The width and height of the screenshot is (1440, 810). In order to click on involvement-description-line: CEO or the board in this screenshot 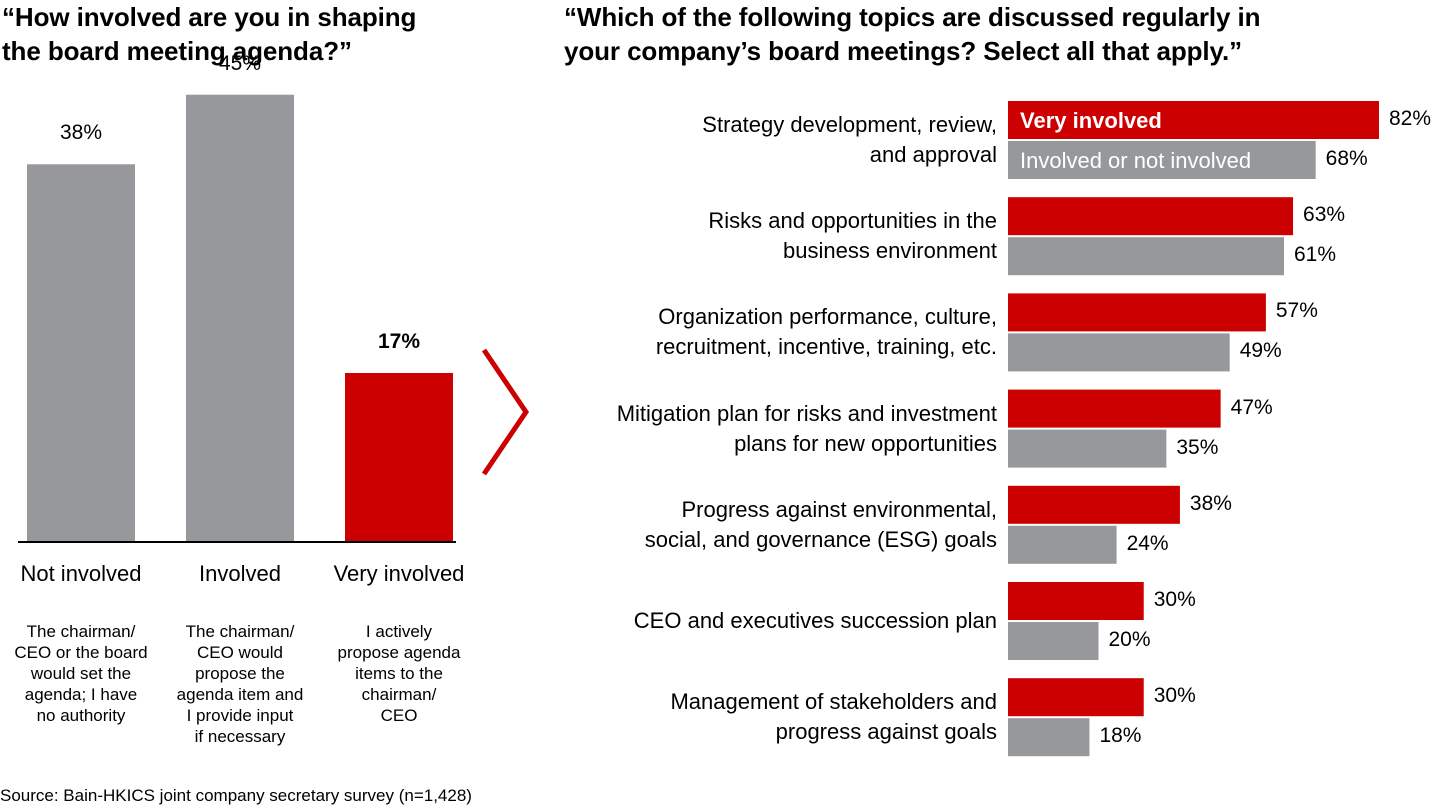, I will do `click(81, 652)`.